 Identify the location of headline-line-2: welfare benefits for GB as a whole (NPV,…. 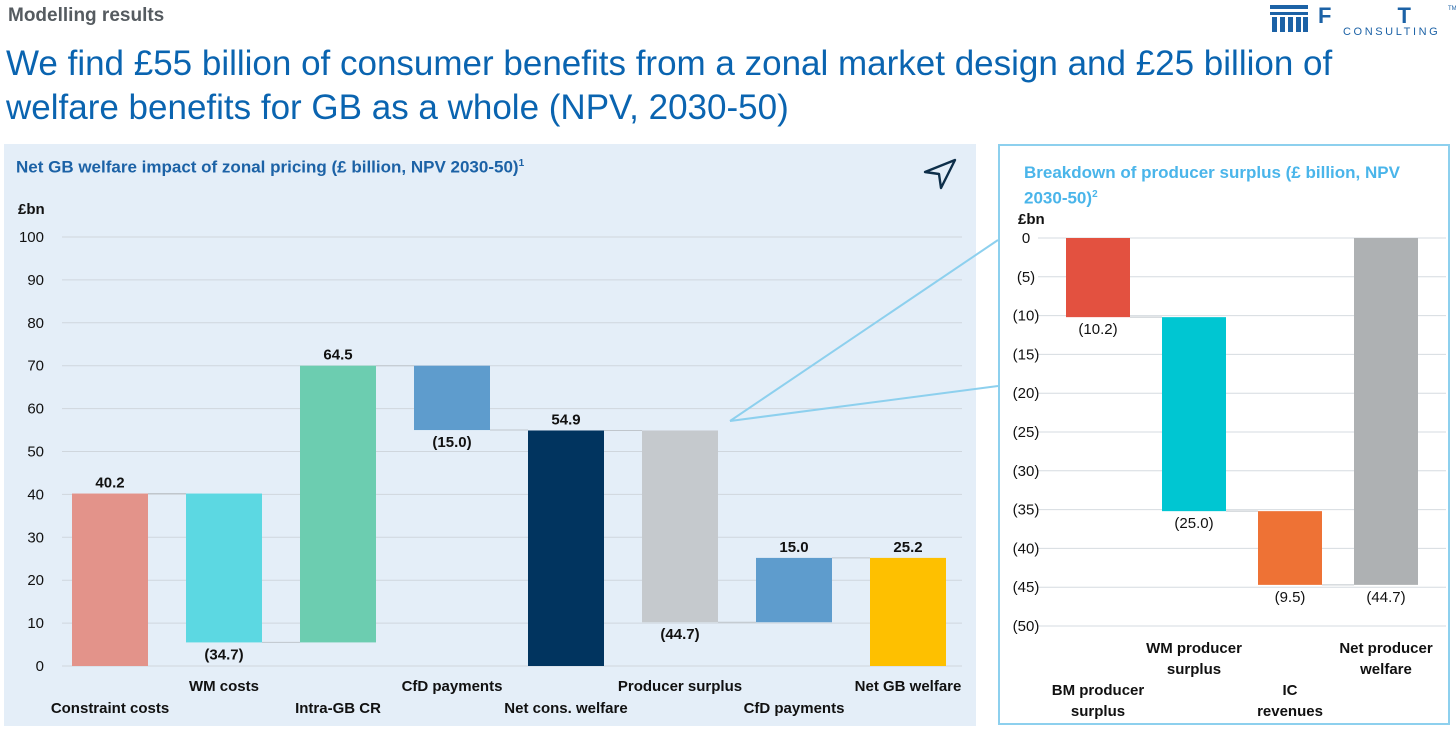
(397, 107).